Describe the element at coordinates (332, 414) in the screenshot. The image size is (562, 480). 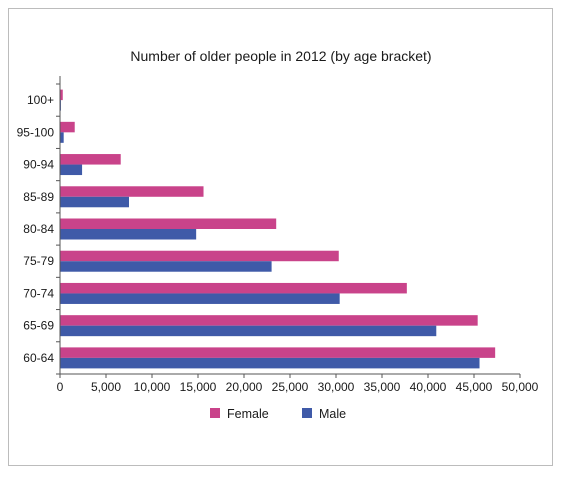
I see `legend-label-male: Male` at that location.